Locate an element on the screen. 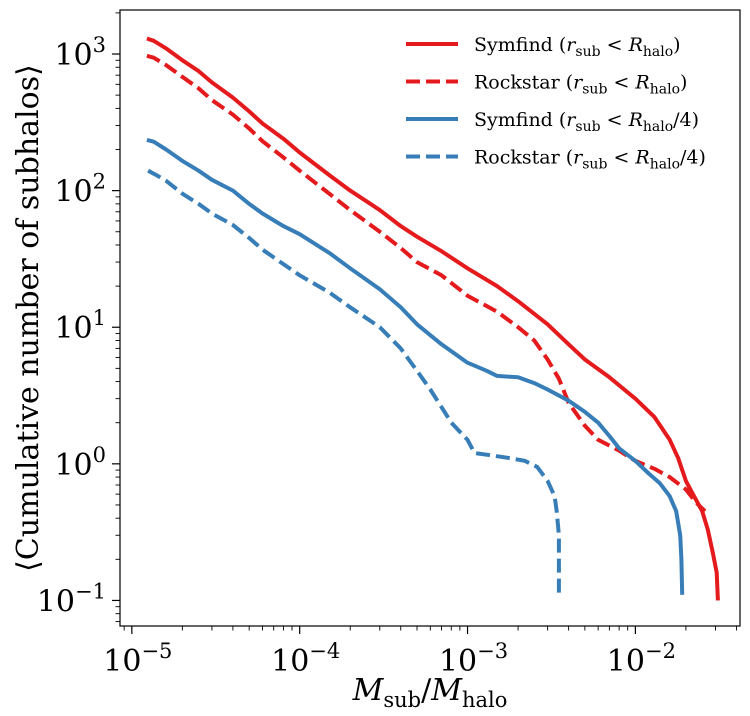 Image resolution: width=750 pixels, height=716 pixels. y-axis-title: ⟨Cumulative number of subhalos⟩ is located at coordinates (28, 318).